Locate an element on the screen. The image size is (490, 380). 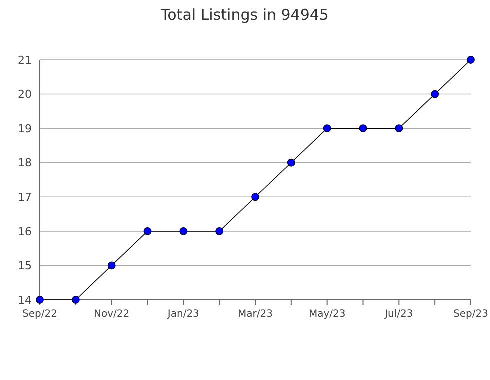
x-tick-label: Jul/23 is located at coordinates (399, 314).